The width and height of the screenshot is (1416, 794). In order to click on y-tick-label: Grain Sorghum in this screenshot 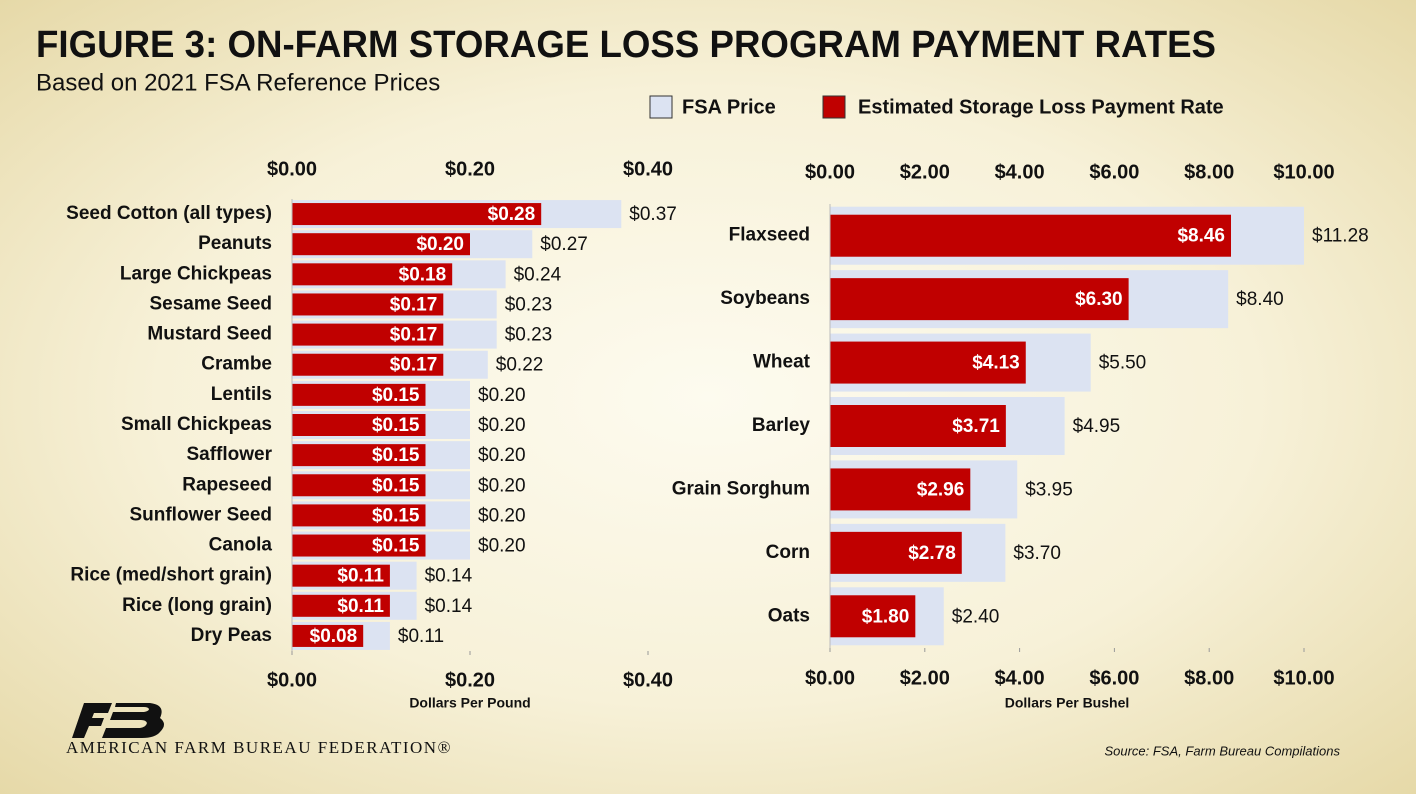, I will do `click(741, 488)`.